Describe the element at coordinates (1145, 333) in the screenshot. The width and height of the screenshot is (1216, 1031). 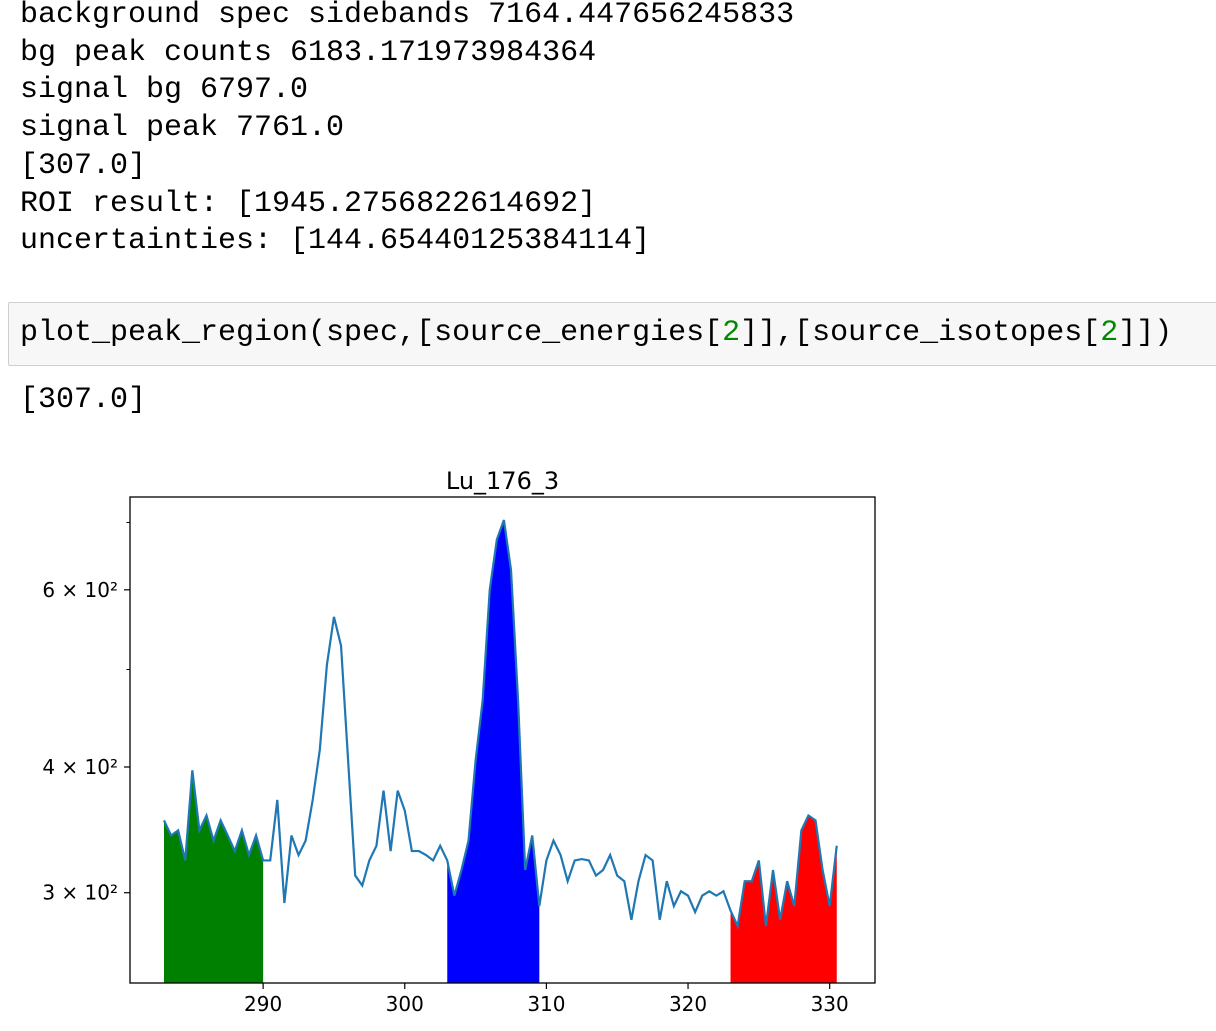
I see `code-token: ]])` at that location.